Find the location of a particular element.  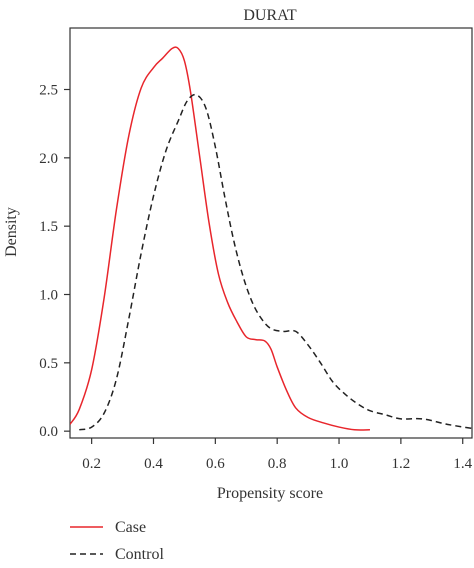

x-tick-label: 1.2 is located at coordinates (401, 464).